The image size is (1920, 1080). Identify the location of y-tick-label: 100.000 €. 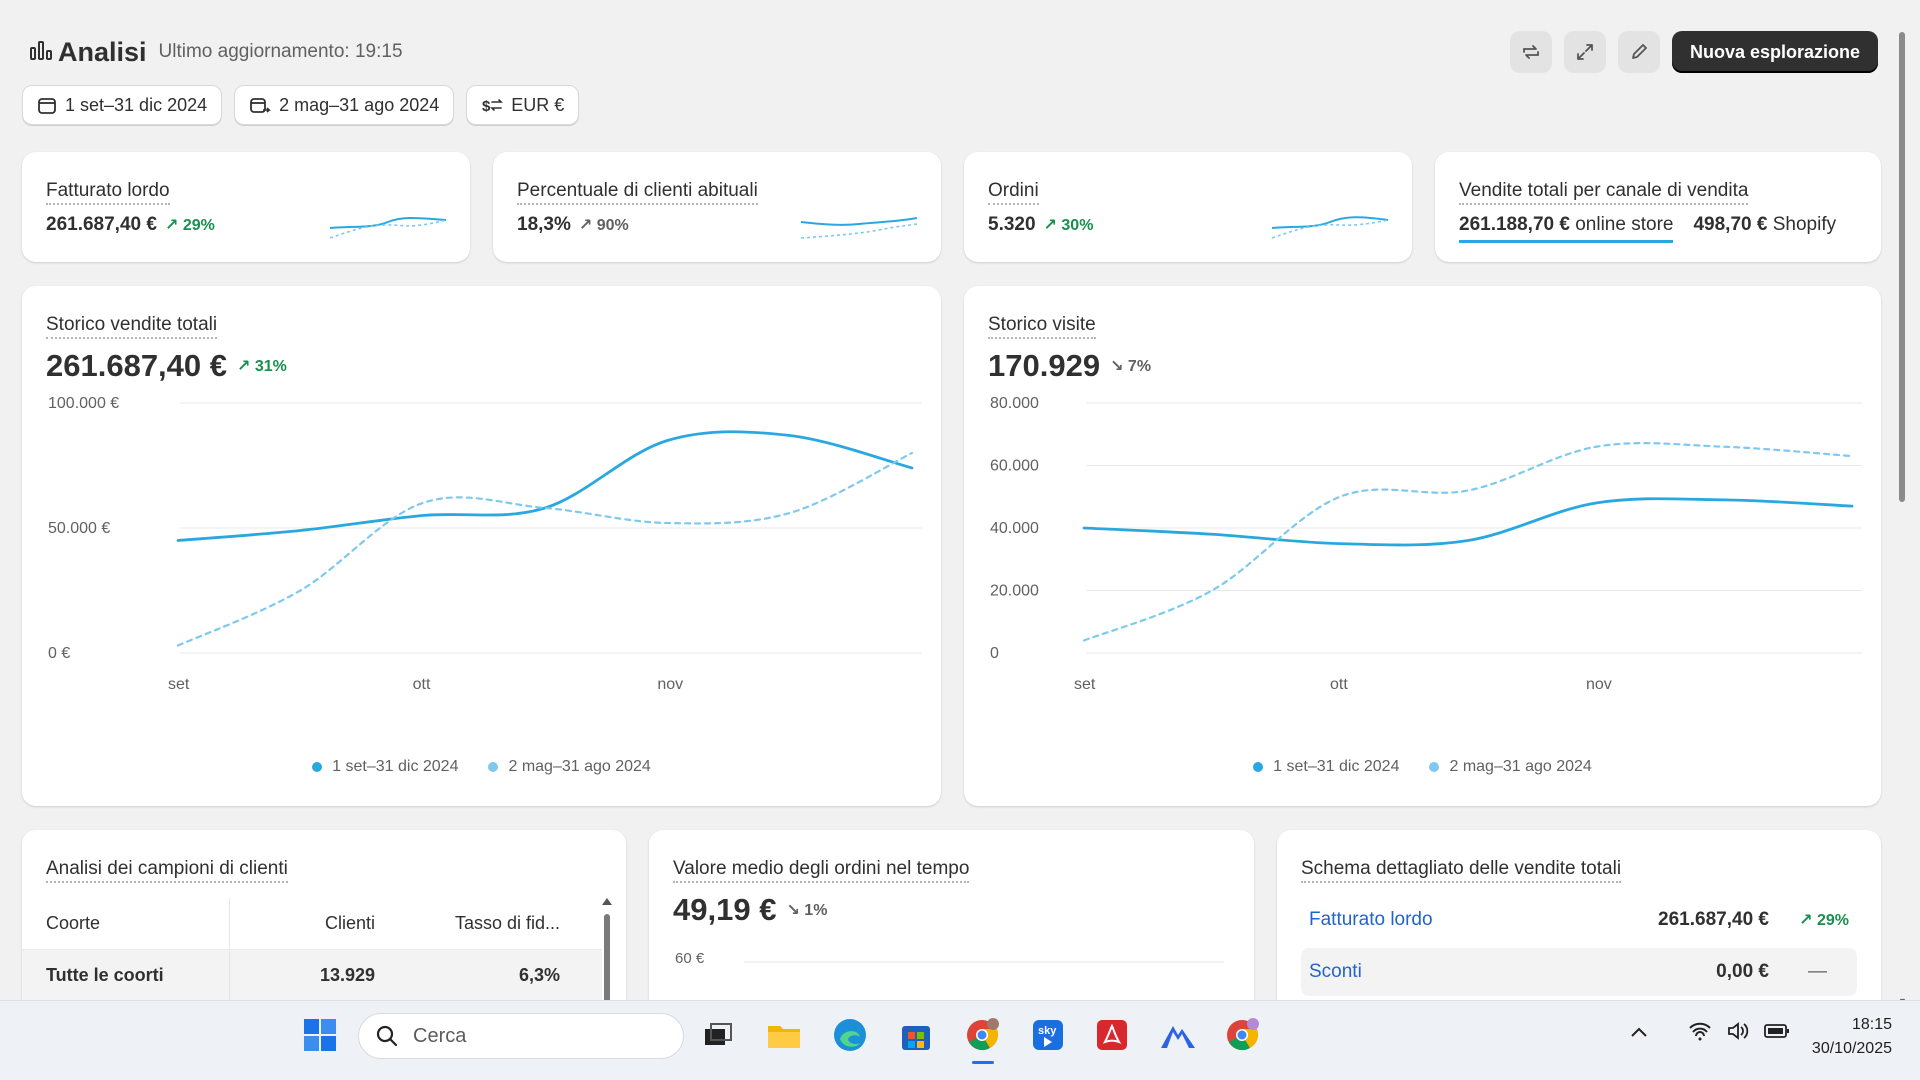
(83, 404).